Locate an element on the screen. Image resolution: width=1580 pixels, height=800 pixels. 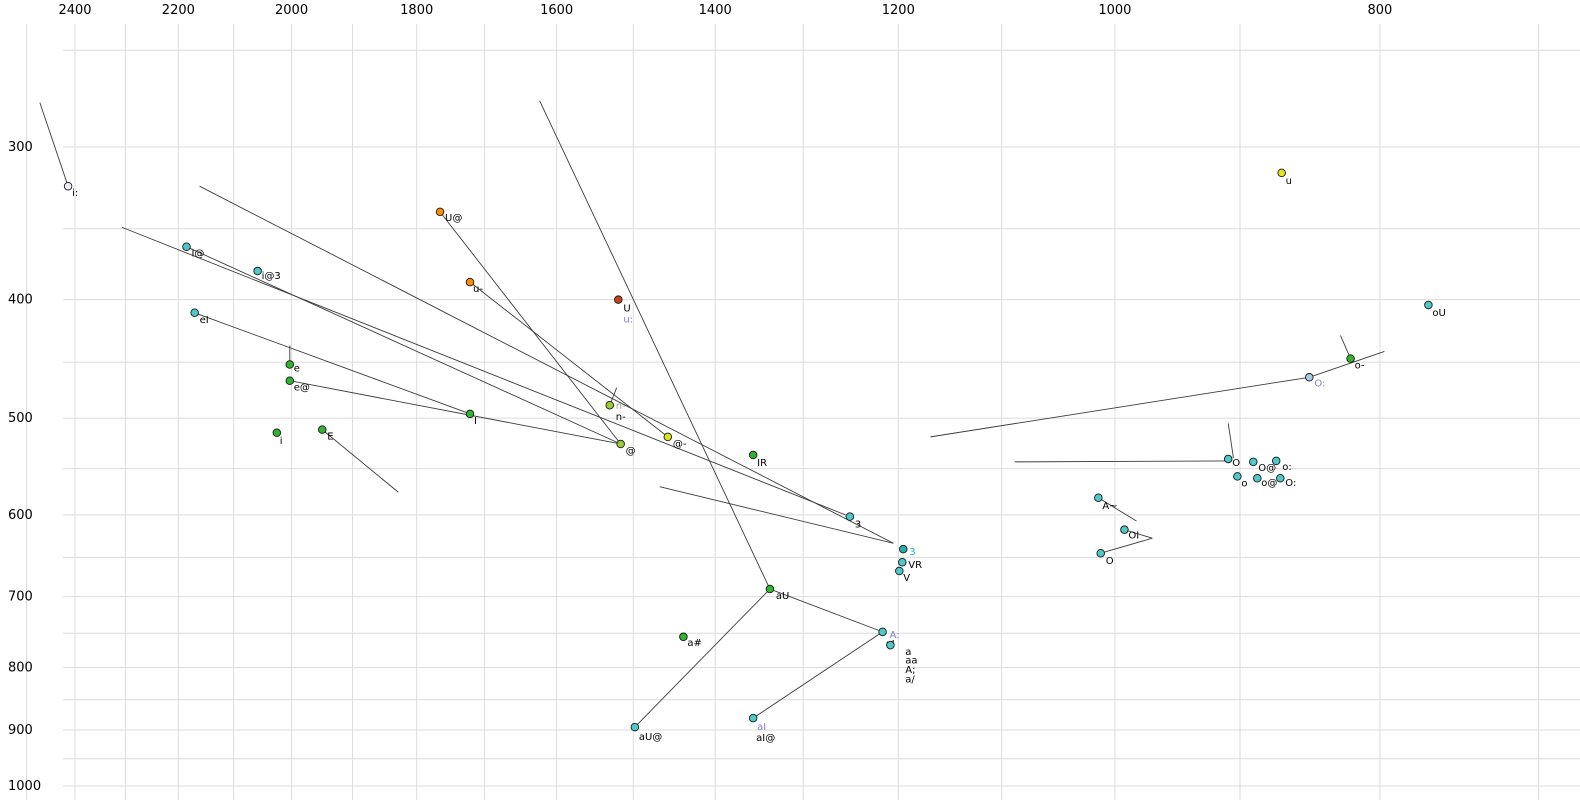
vowel-label: I is located at coordinates (475, 421).